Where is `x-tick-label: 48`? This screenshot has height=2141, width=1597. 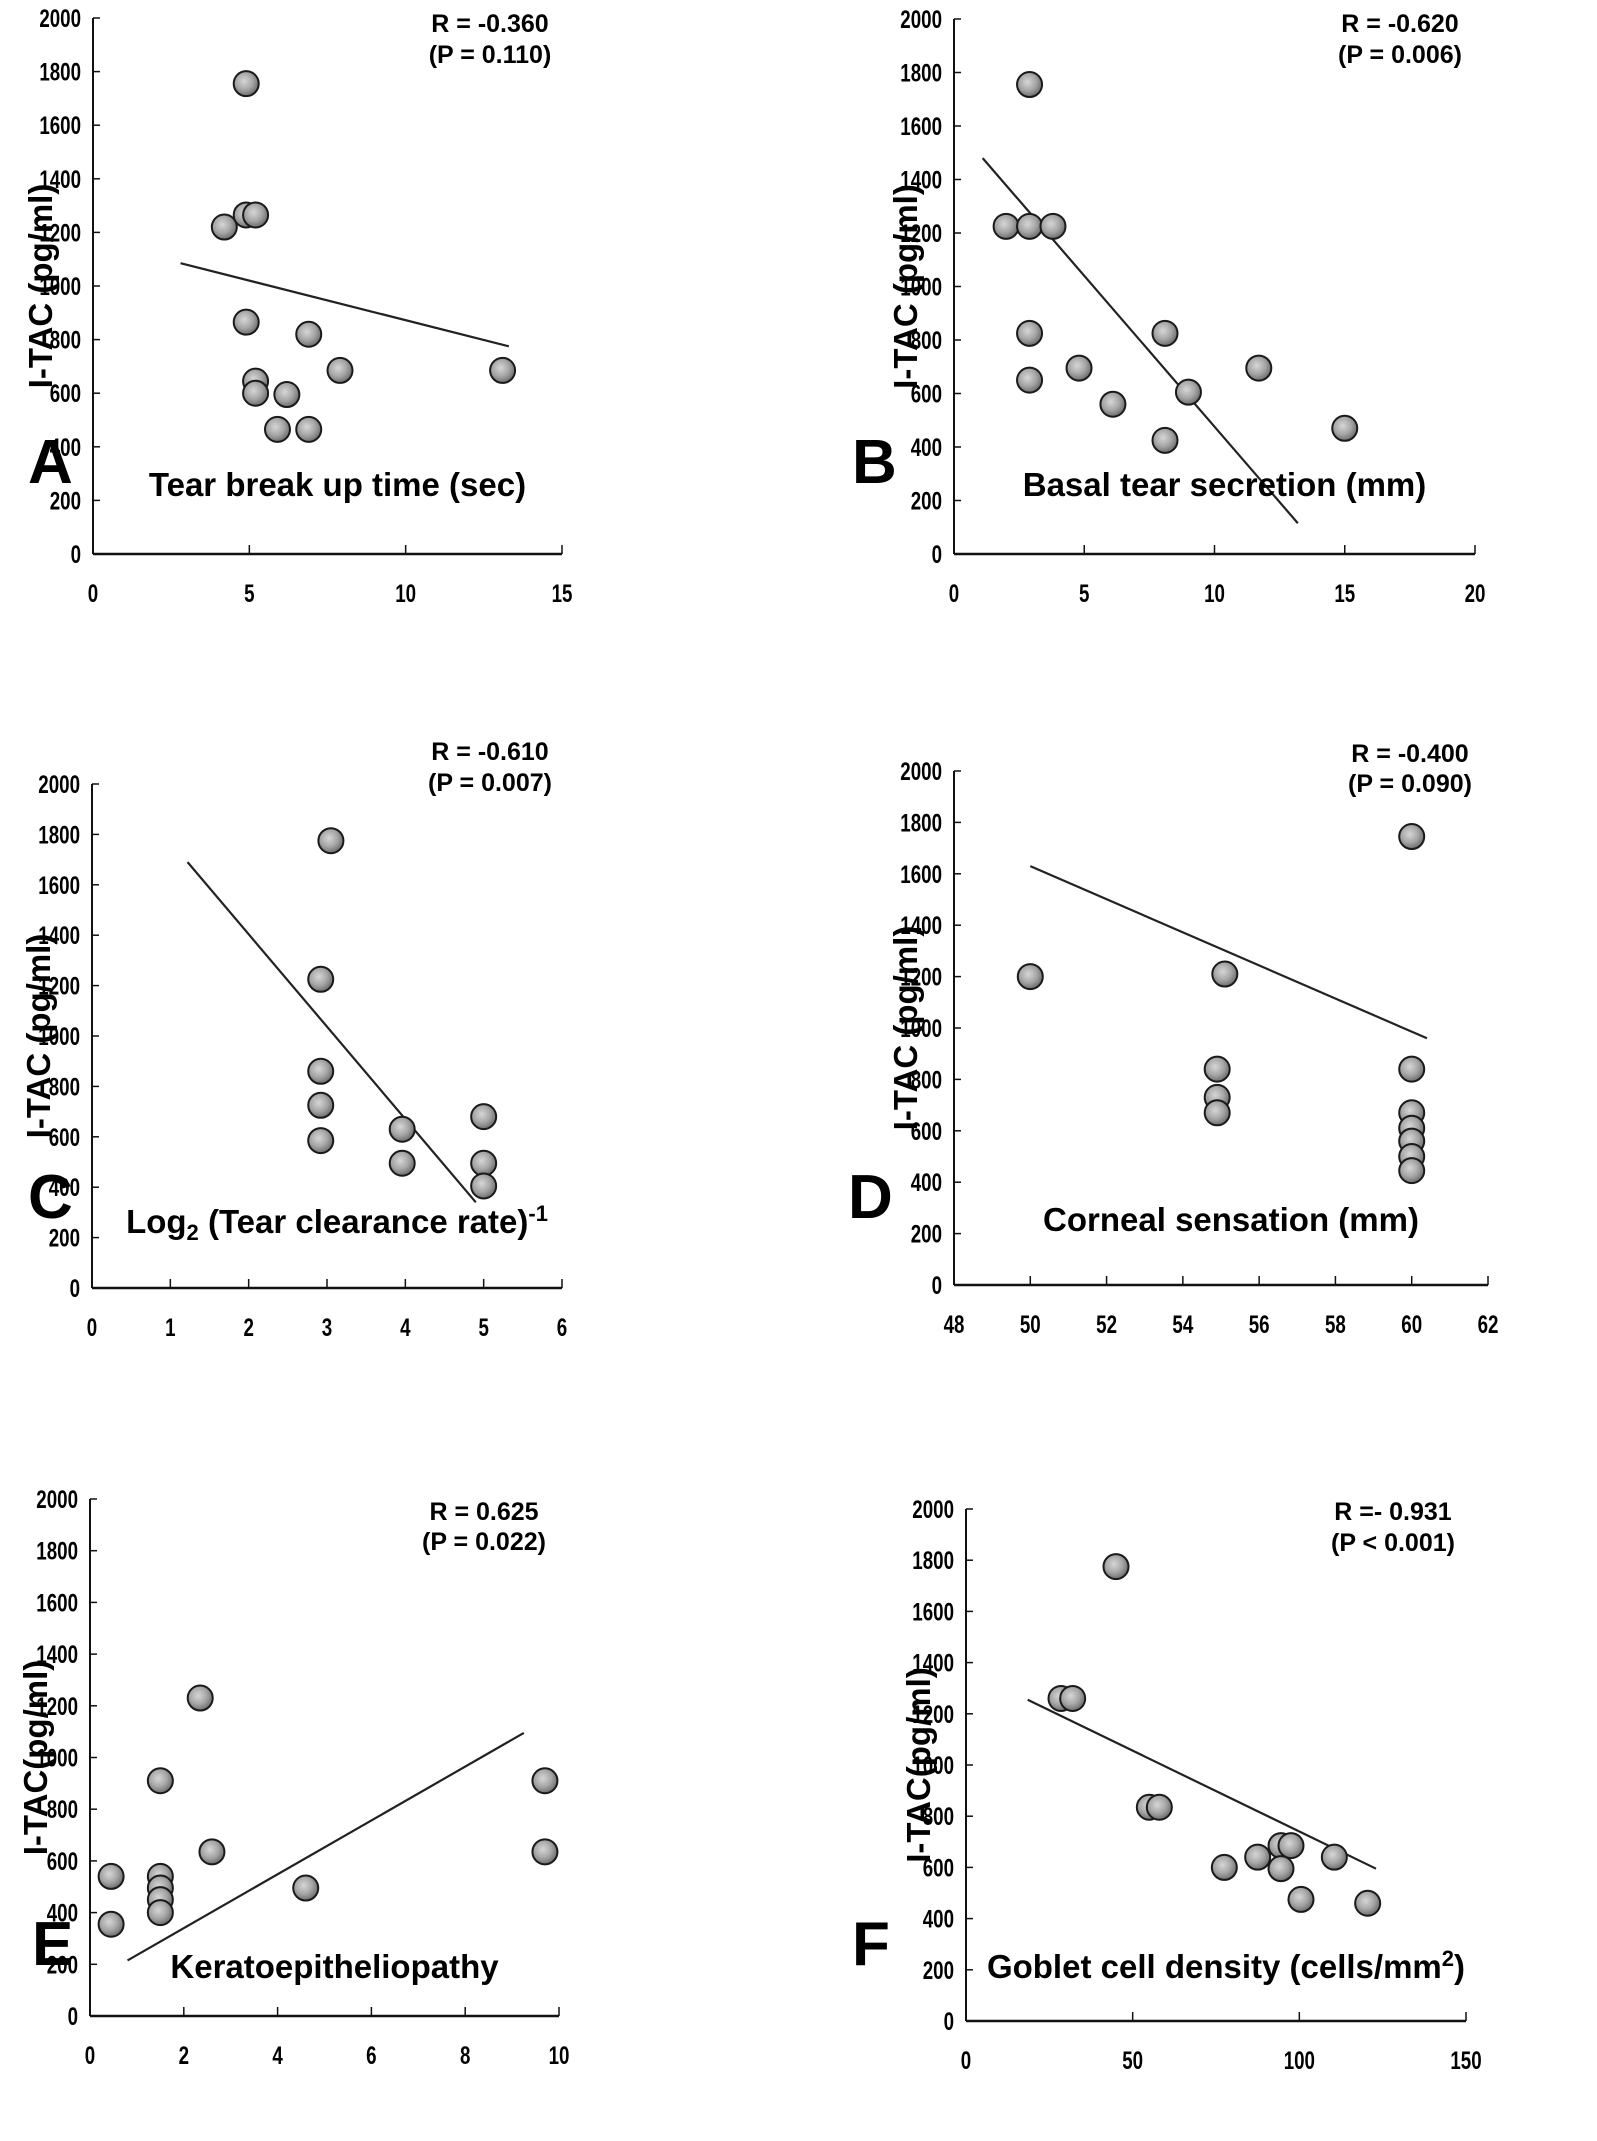
x-tick-label: 48 is located at coordinates (954, 1324).